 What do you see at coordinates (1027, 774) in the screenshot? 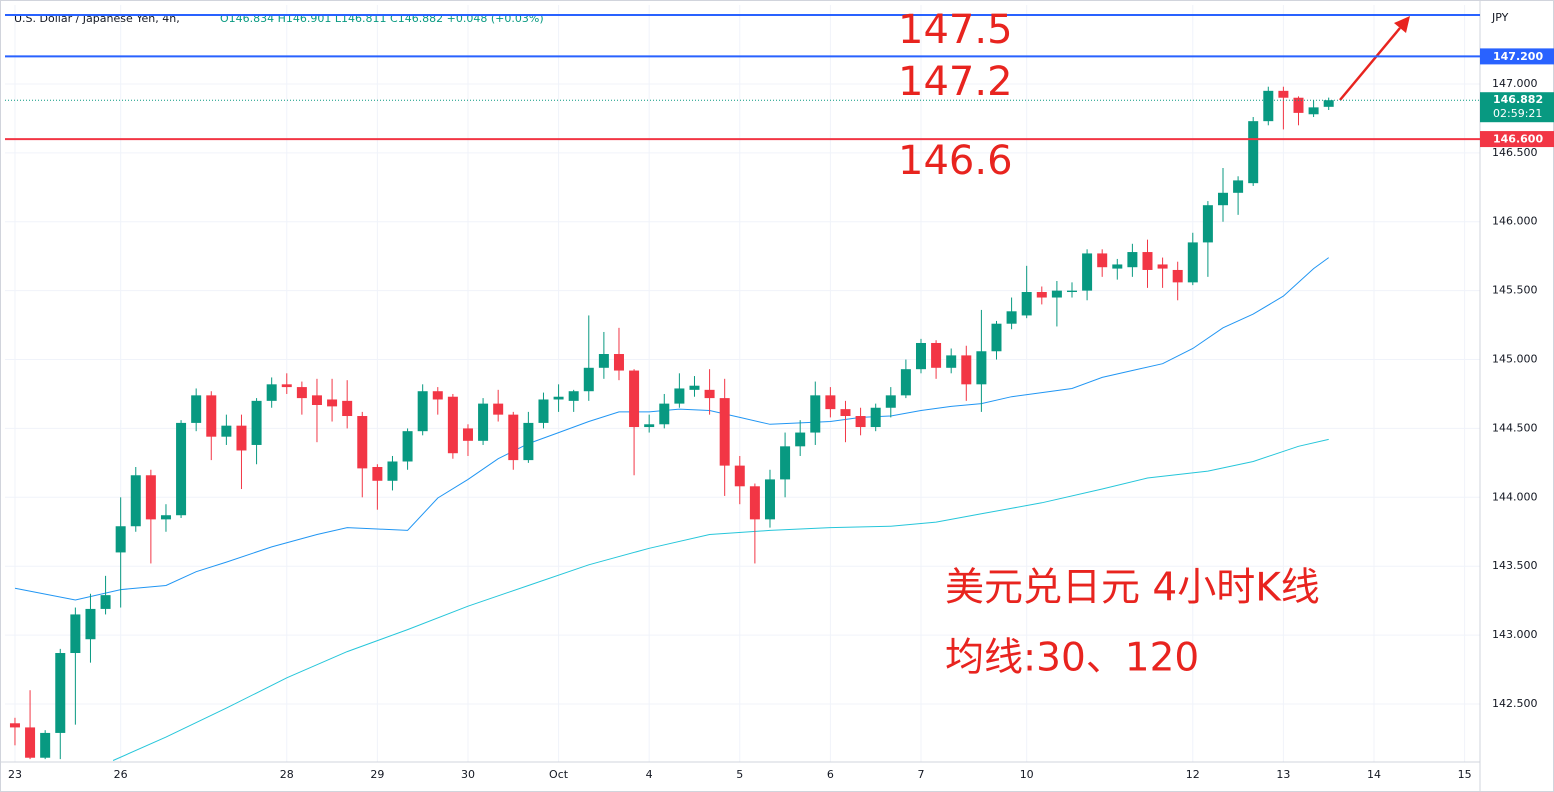
I see `x-tick-label: 10` at bounding box center [1027, 774].